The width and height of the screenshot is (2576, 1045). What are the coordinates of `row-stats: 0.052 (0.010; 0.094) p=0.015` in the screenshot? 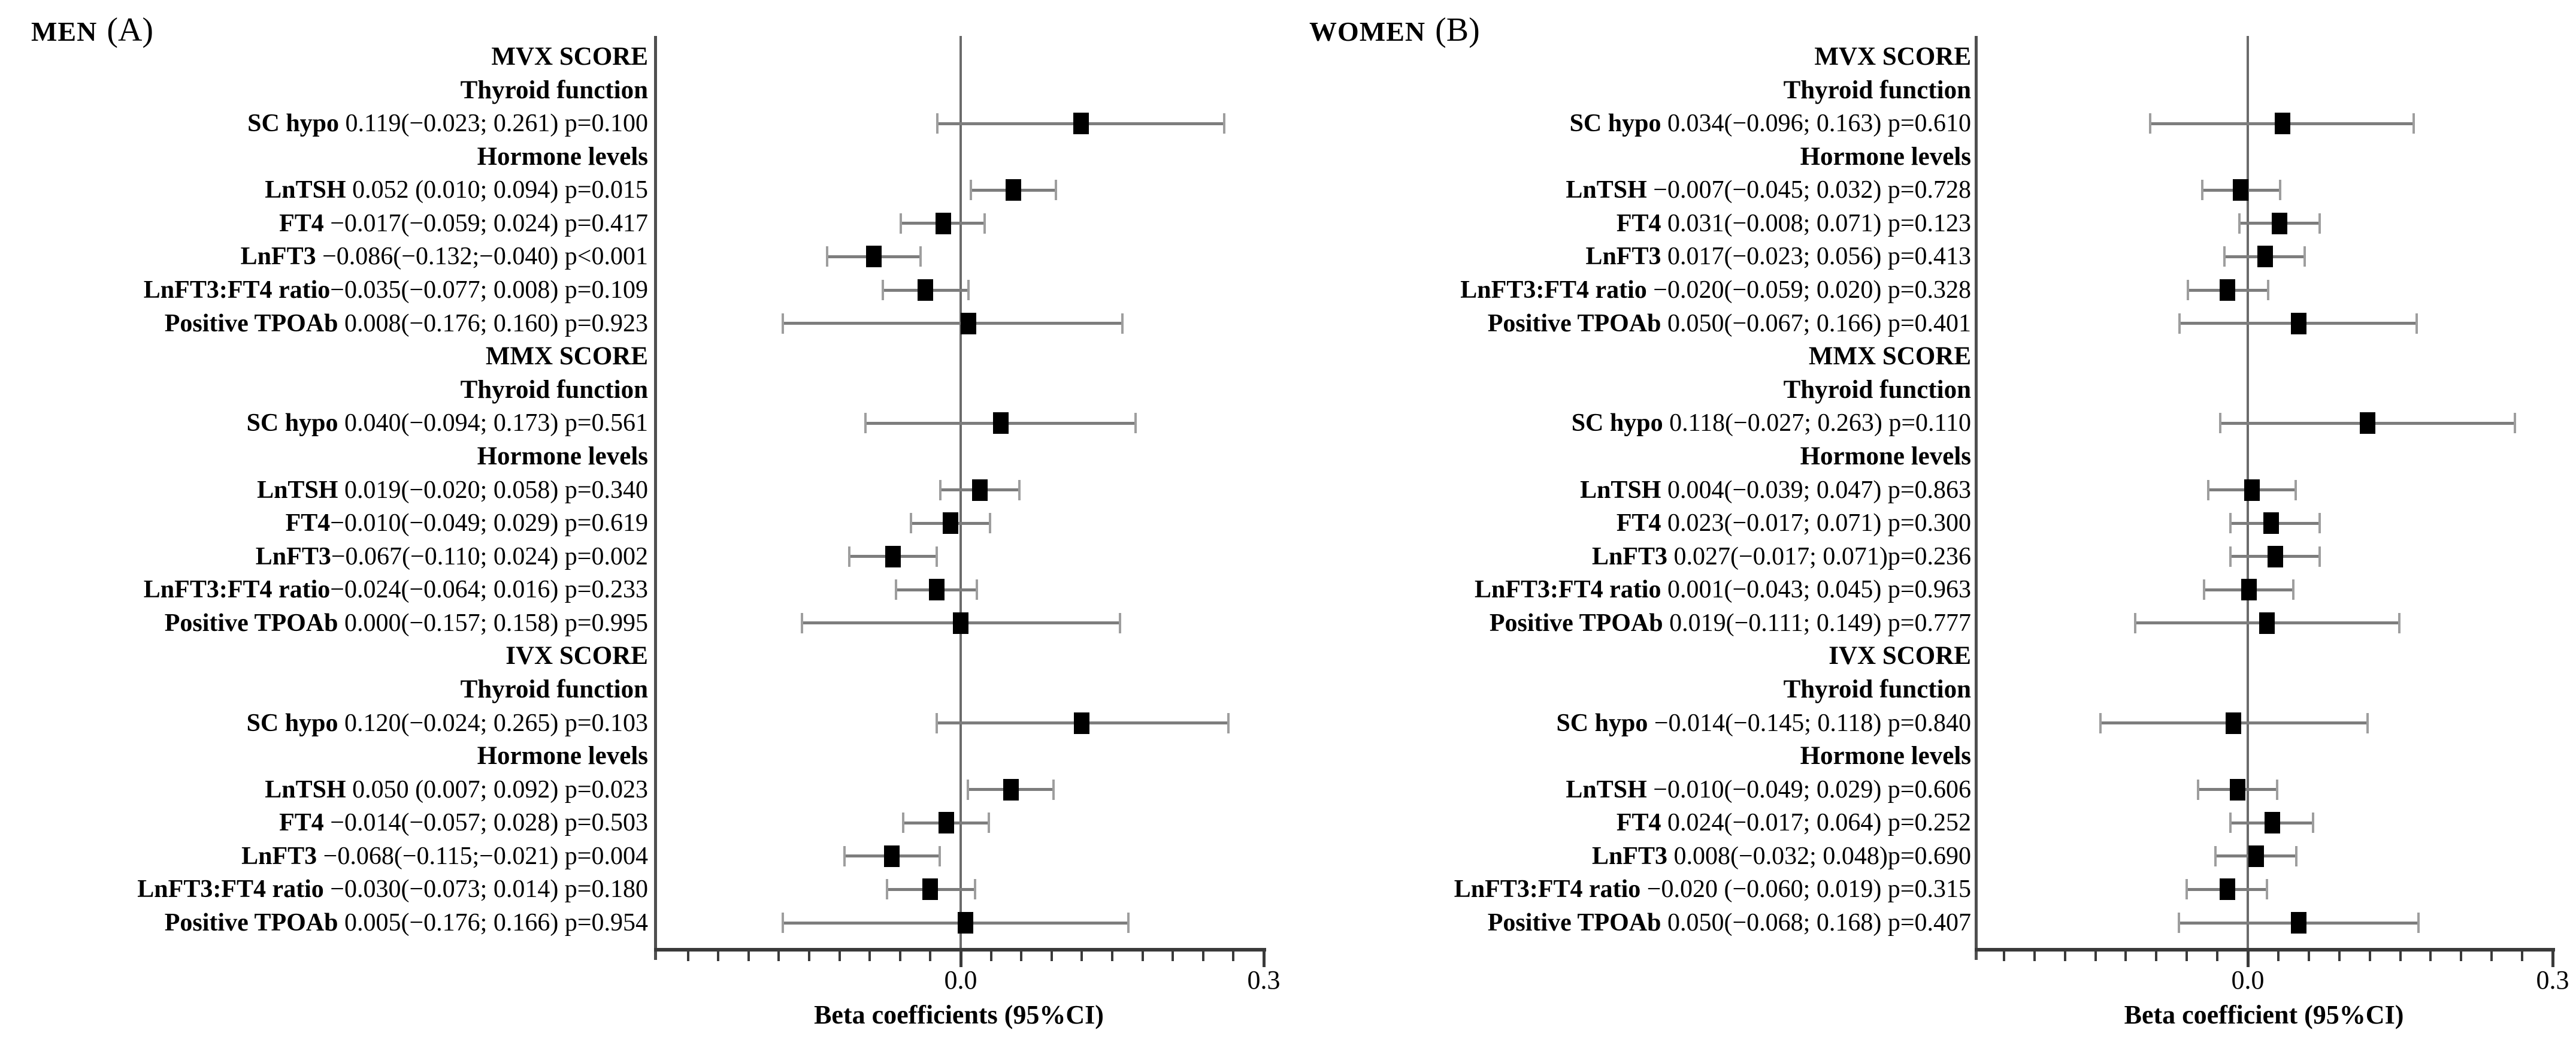 It's located at (497, 190).